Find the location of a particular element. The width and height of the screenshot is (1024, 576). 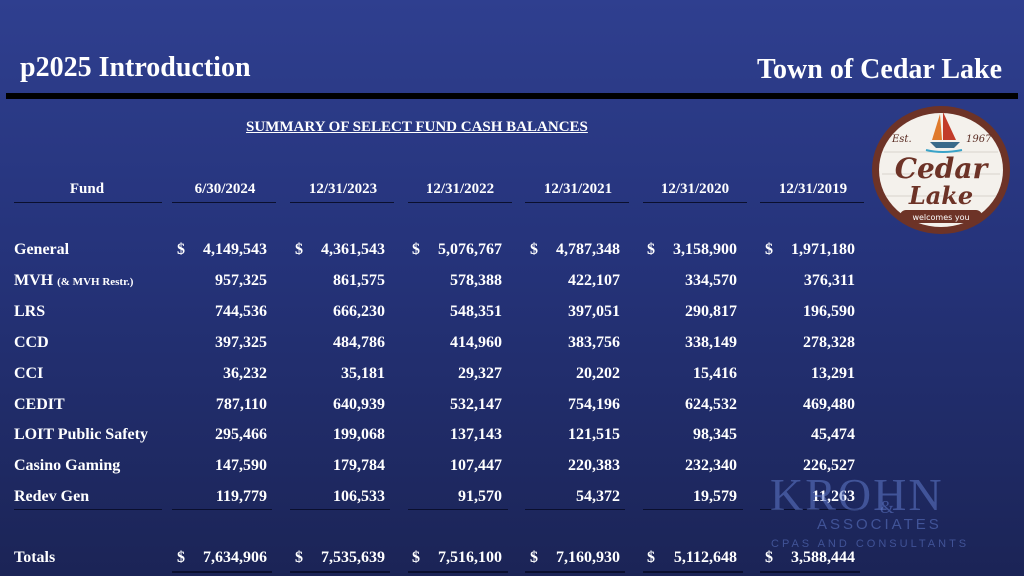

column-header-fund: Fund is located at coordinates (87, 189).